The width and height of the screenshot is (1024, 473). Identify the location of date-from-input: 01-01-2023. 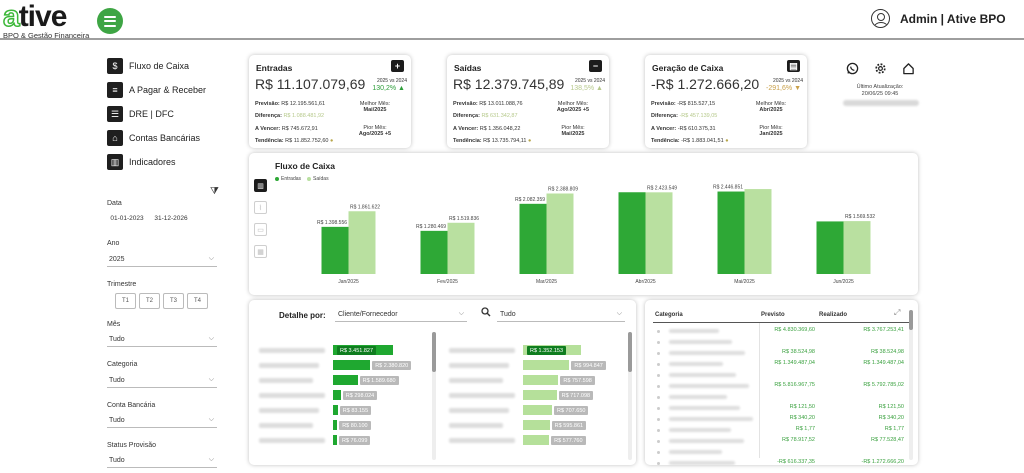
(127, 218).